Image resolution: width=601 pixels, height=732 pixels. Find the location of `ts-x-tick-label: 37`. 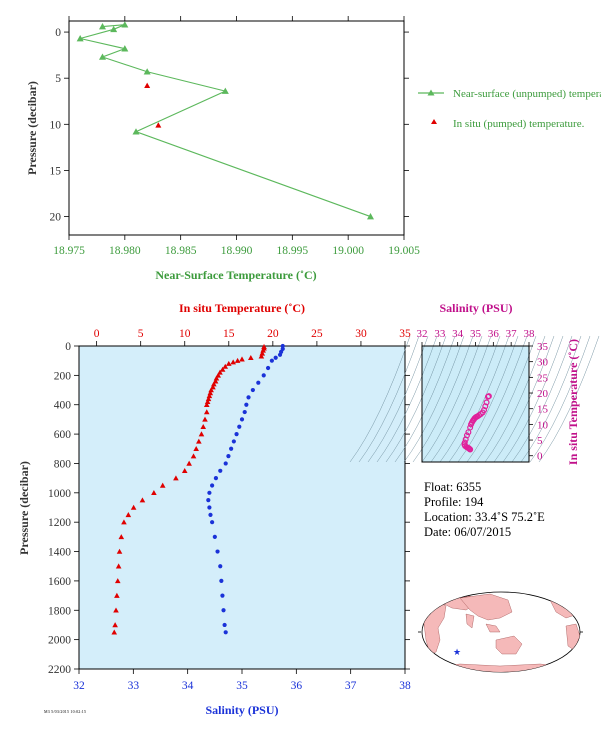

ts-x-tick-label: 37 is located at coordinates (512, 334).